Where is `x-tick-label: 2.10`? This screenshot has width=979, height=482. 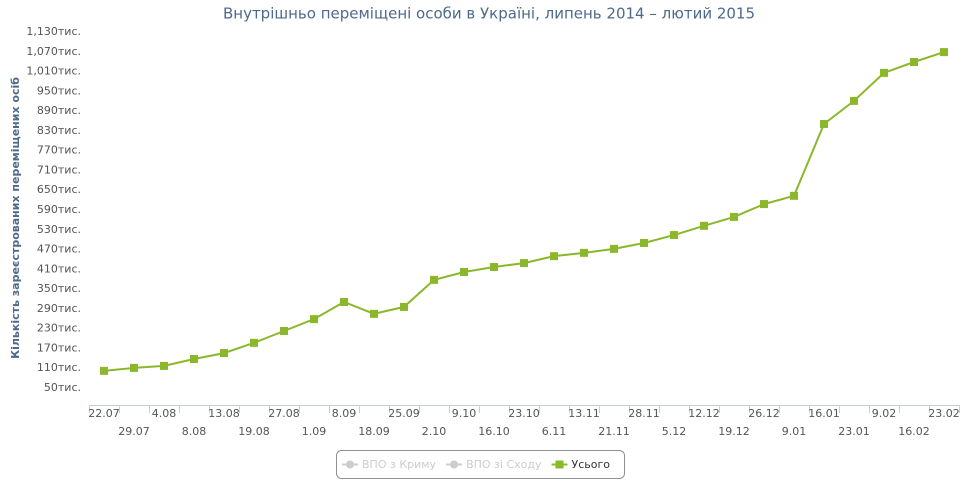
x-tick-label: 2.10 is located at coordinates (434, 431).